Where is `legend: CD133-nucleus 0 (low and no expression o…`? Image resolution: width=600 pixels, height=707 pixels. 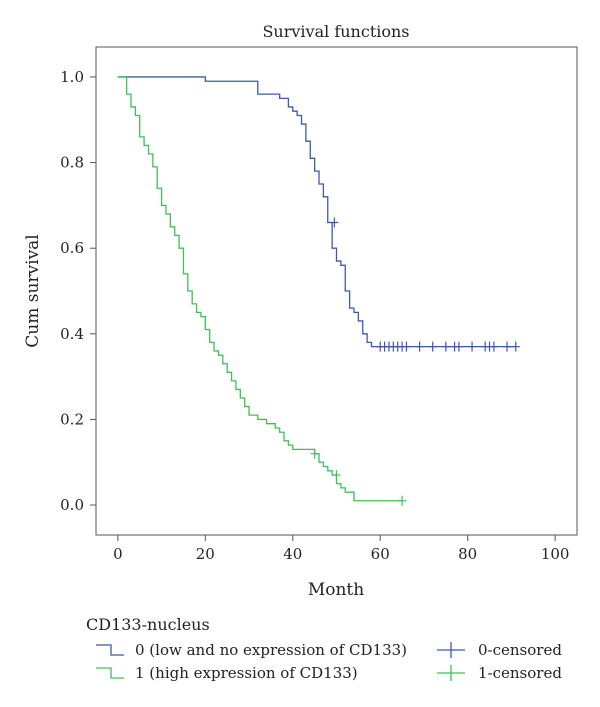 legend: CD133-nucleus 0 (low and no expression o… is located at coordinates (324, 648).